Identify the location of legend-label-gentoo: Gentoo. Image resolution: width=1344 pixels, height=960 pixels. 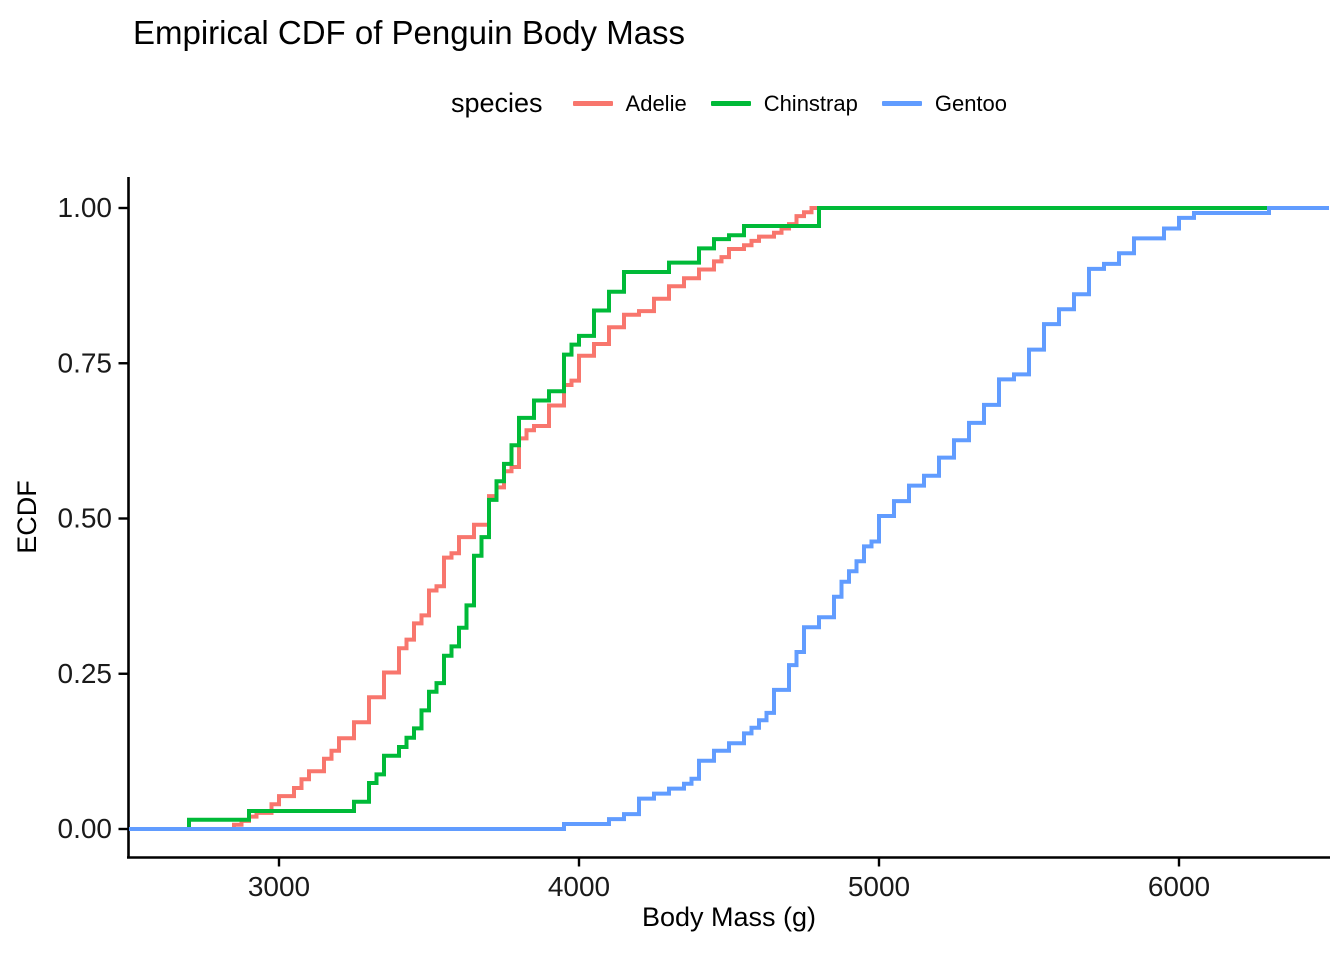
(971, 103).